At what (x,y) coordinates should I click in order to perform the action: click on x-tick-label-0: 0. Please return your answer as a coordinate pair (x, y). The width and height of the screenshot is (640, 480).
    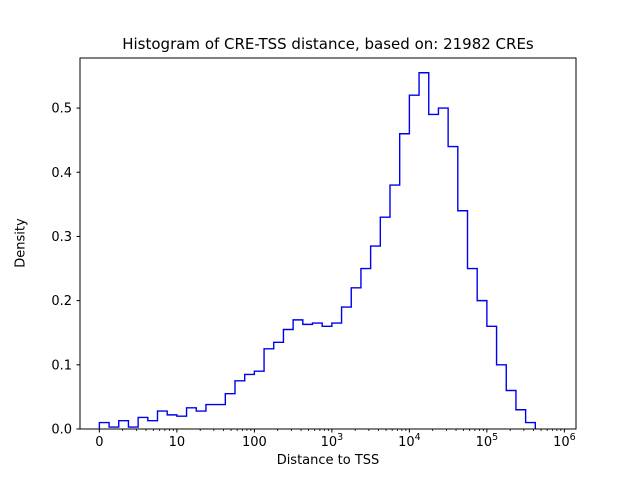
    Looking at the image, I should click on (99, 442).